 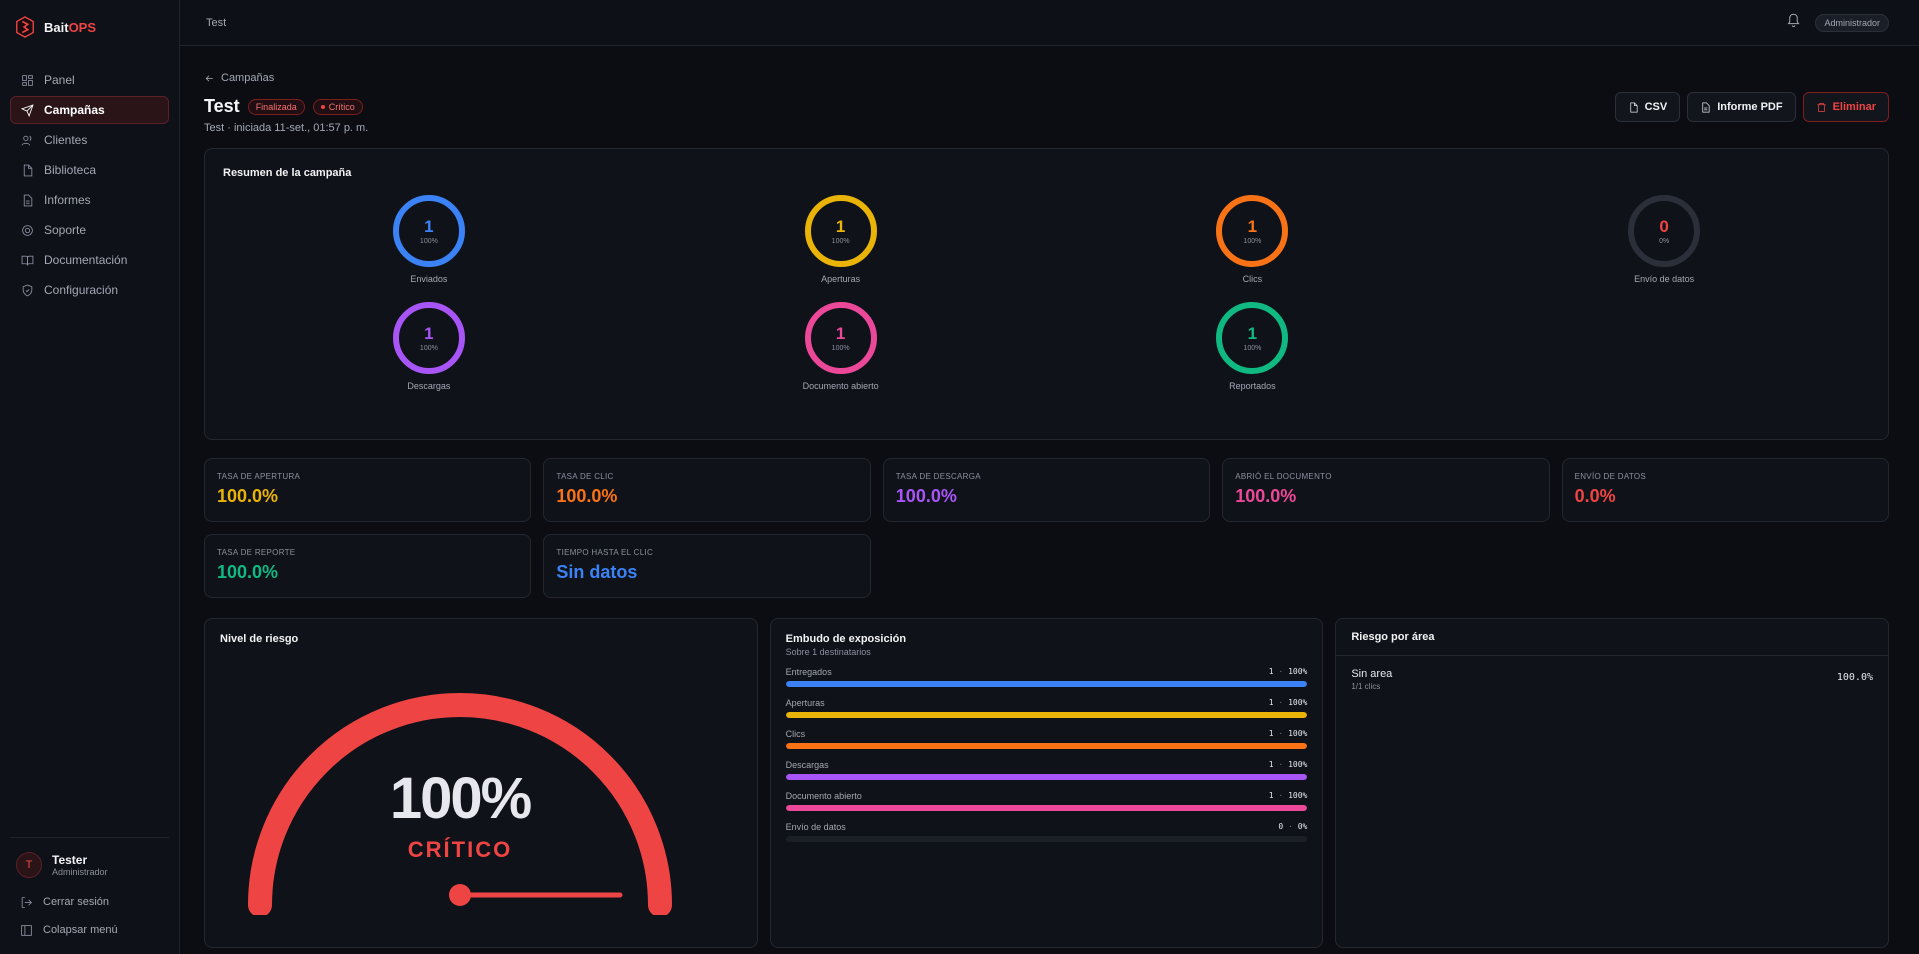 What do you see at coordinates (27, 80) in the screenshot?
I see `dashboard-icon` at bounding box center [27, 80].